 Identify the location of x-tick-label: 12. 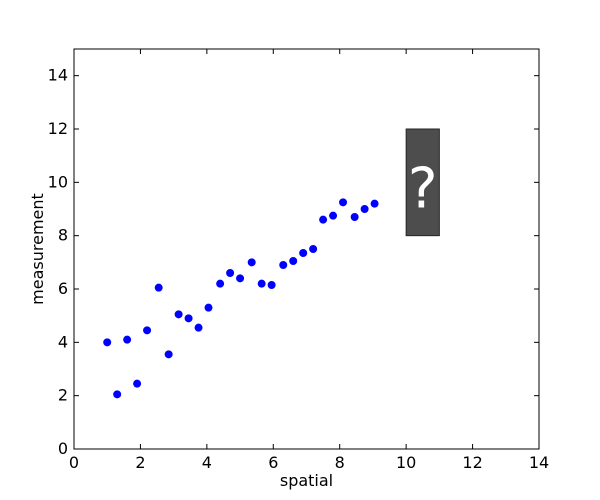
(472, 462).